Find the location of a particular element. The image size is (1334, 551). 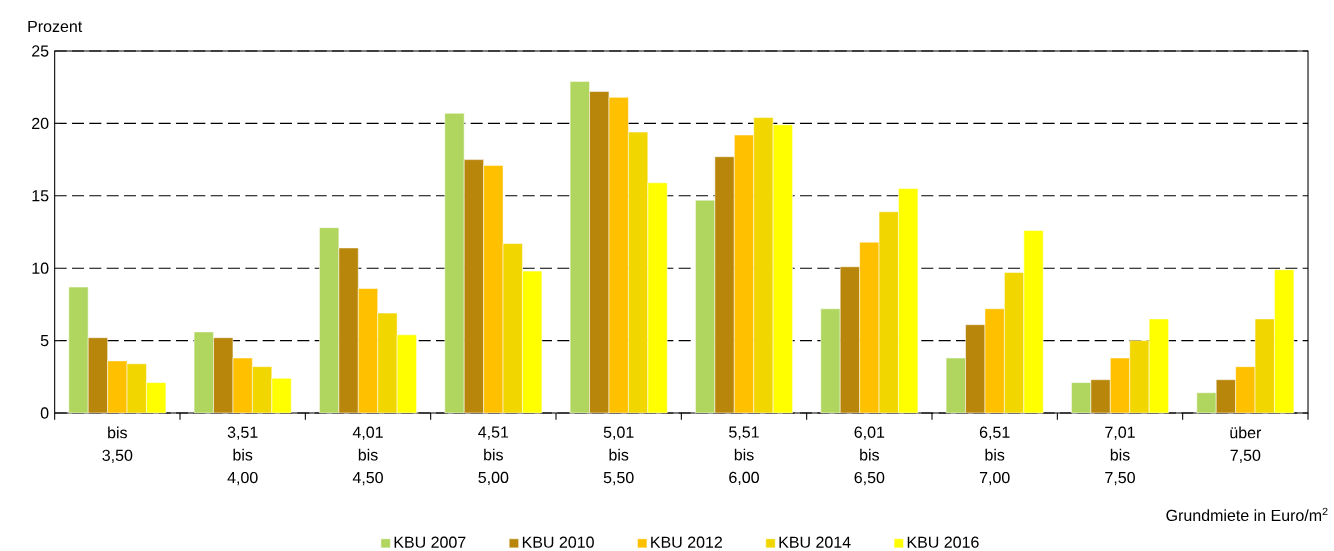

y-tick-label: 10 is located at coordinates (40, 268).